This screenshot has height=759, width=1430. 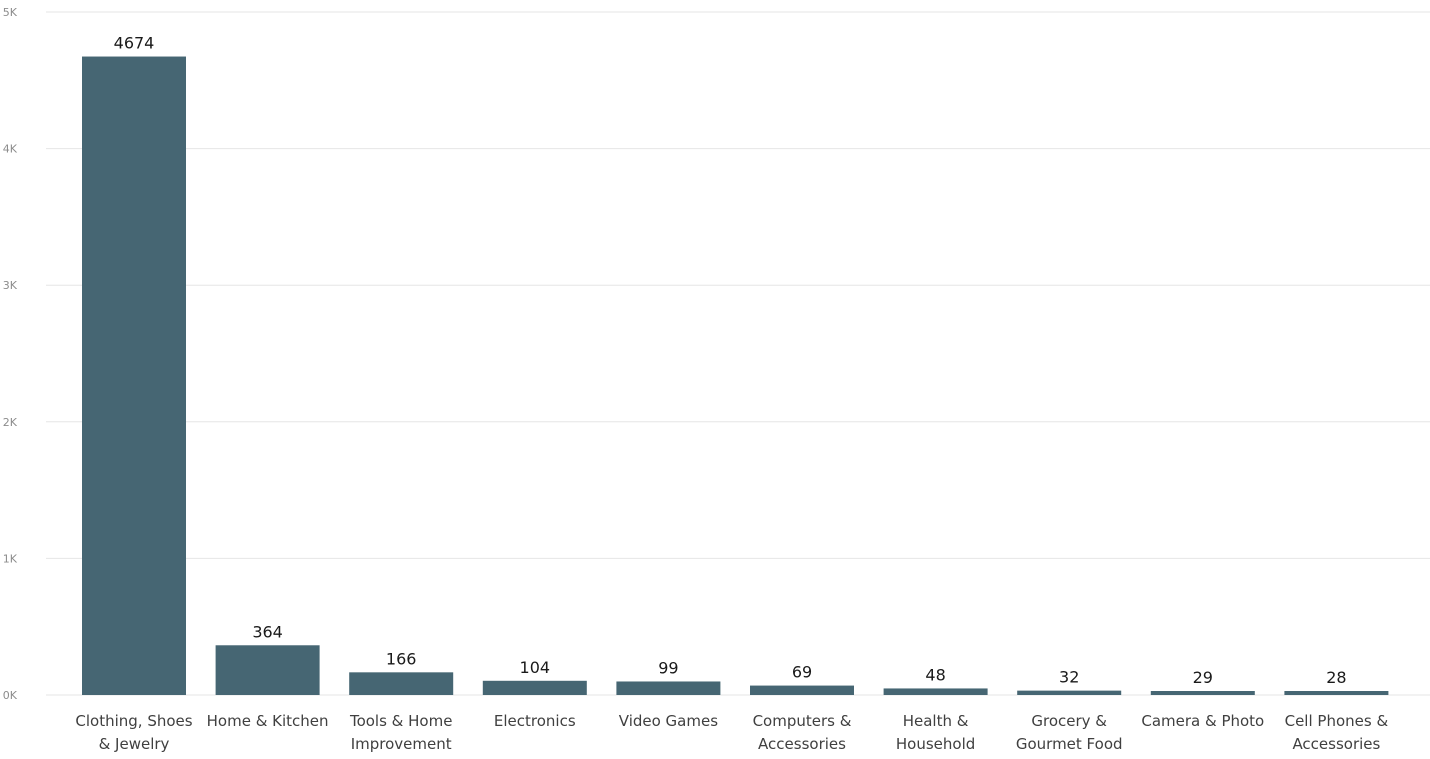 What do you see at coordinates (1336, 677) in the screenshot?
I see `data-label: 28` at bounding box center [1336, 677].